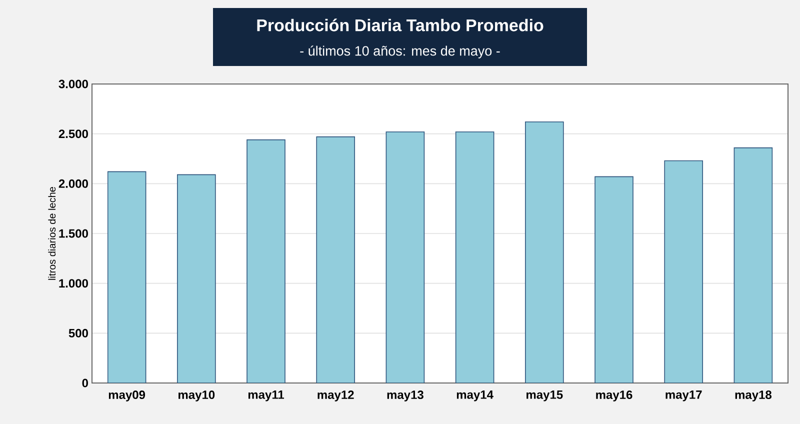  I want to click on y-tick-label: 1.000, so click(73, 283).